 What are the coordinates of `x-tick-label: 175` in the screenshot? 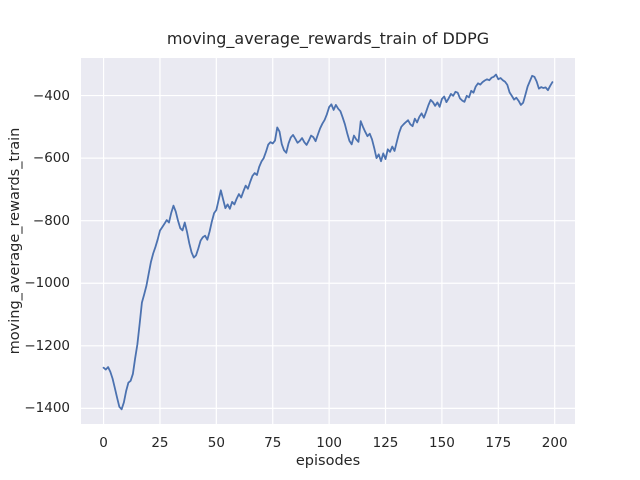 It's located at (498, 443).